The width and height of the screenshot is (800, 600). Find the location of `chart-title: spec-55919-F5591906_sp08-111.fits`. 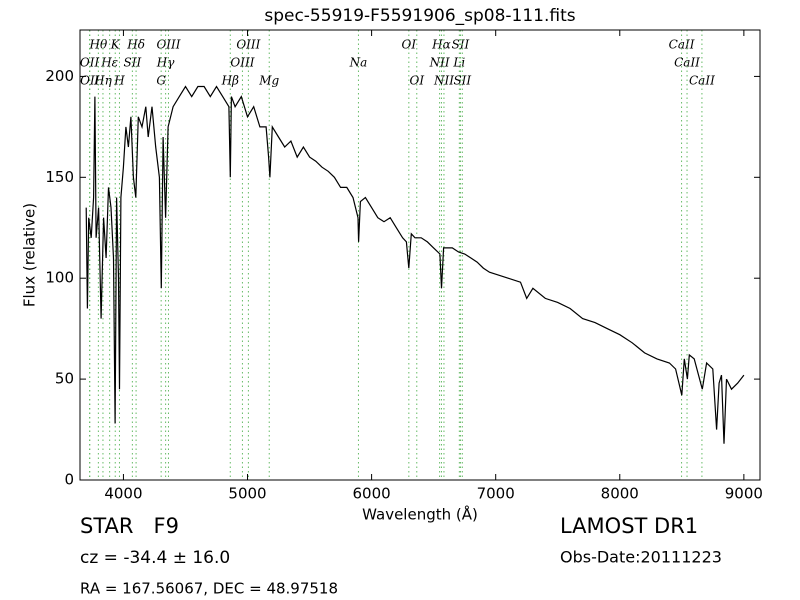

chart-title: spec-55919-F5591906_sp08-111.fits is located at coordinates (419, 16).